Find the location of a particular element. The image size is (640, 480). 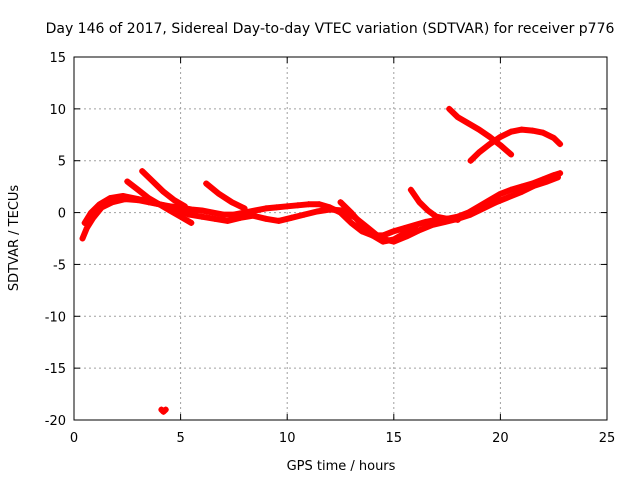

y-tick-label: -20 is located at coordinates (55, 421).